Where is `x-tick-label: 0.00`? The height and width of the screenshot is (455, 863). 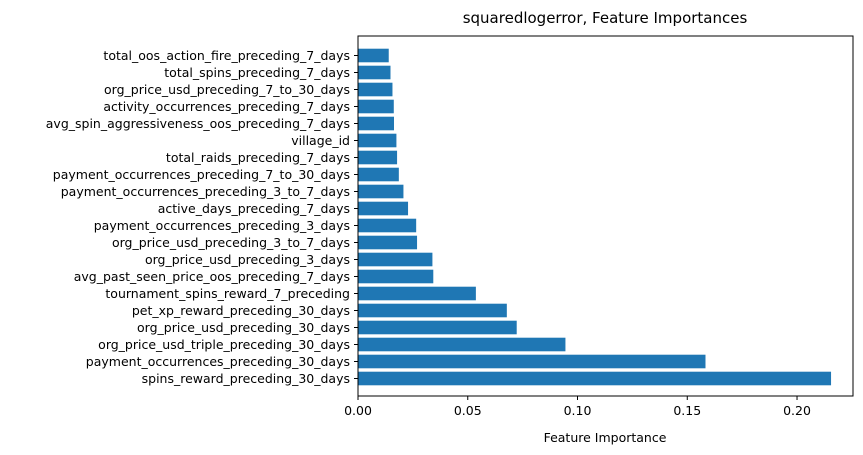
x-tick-label: 0.00 is located at coordinates (358, 410).